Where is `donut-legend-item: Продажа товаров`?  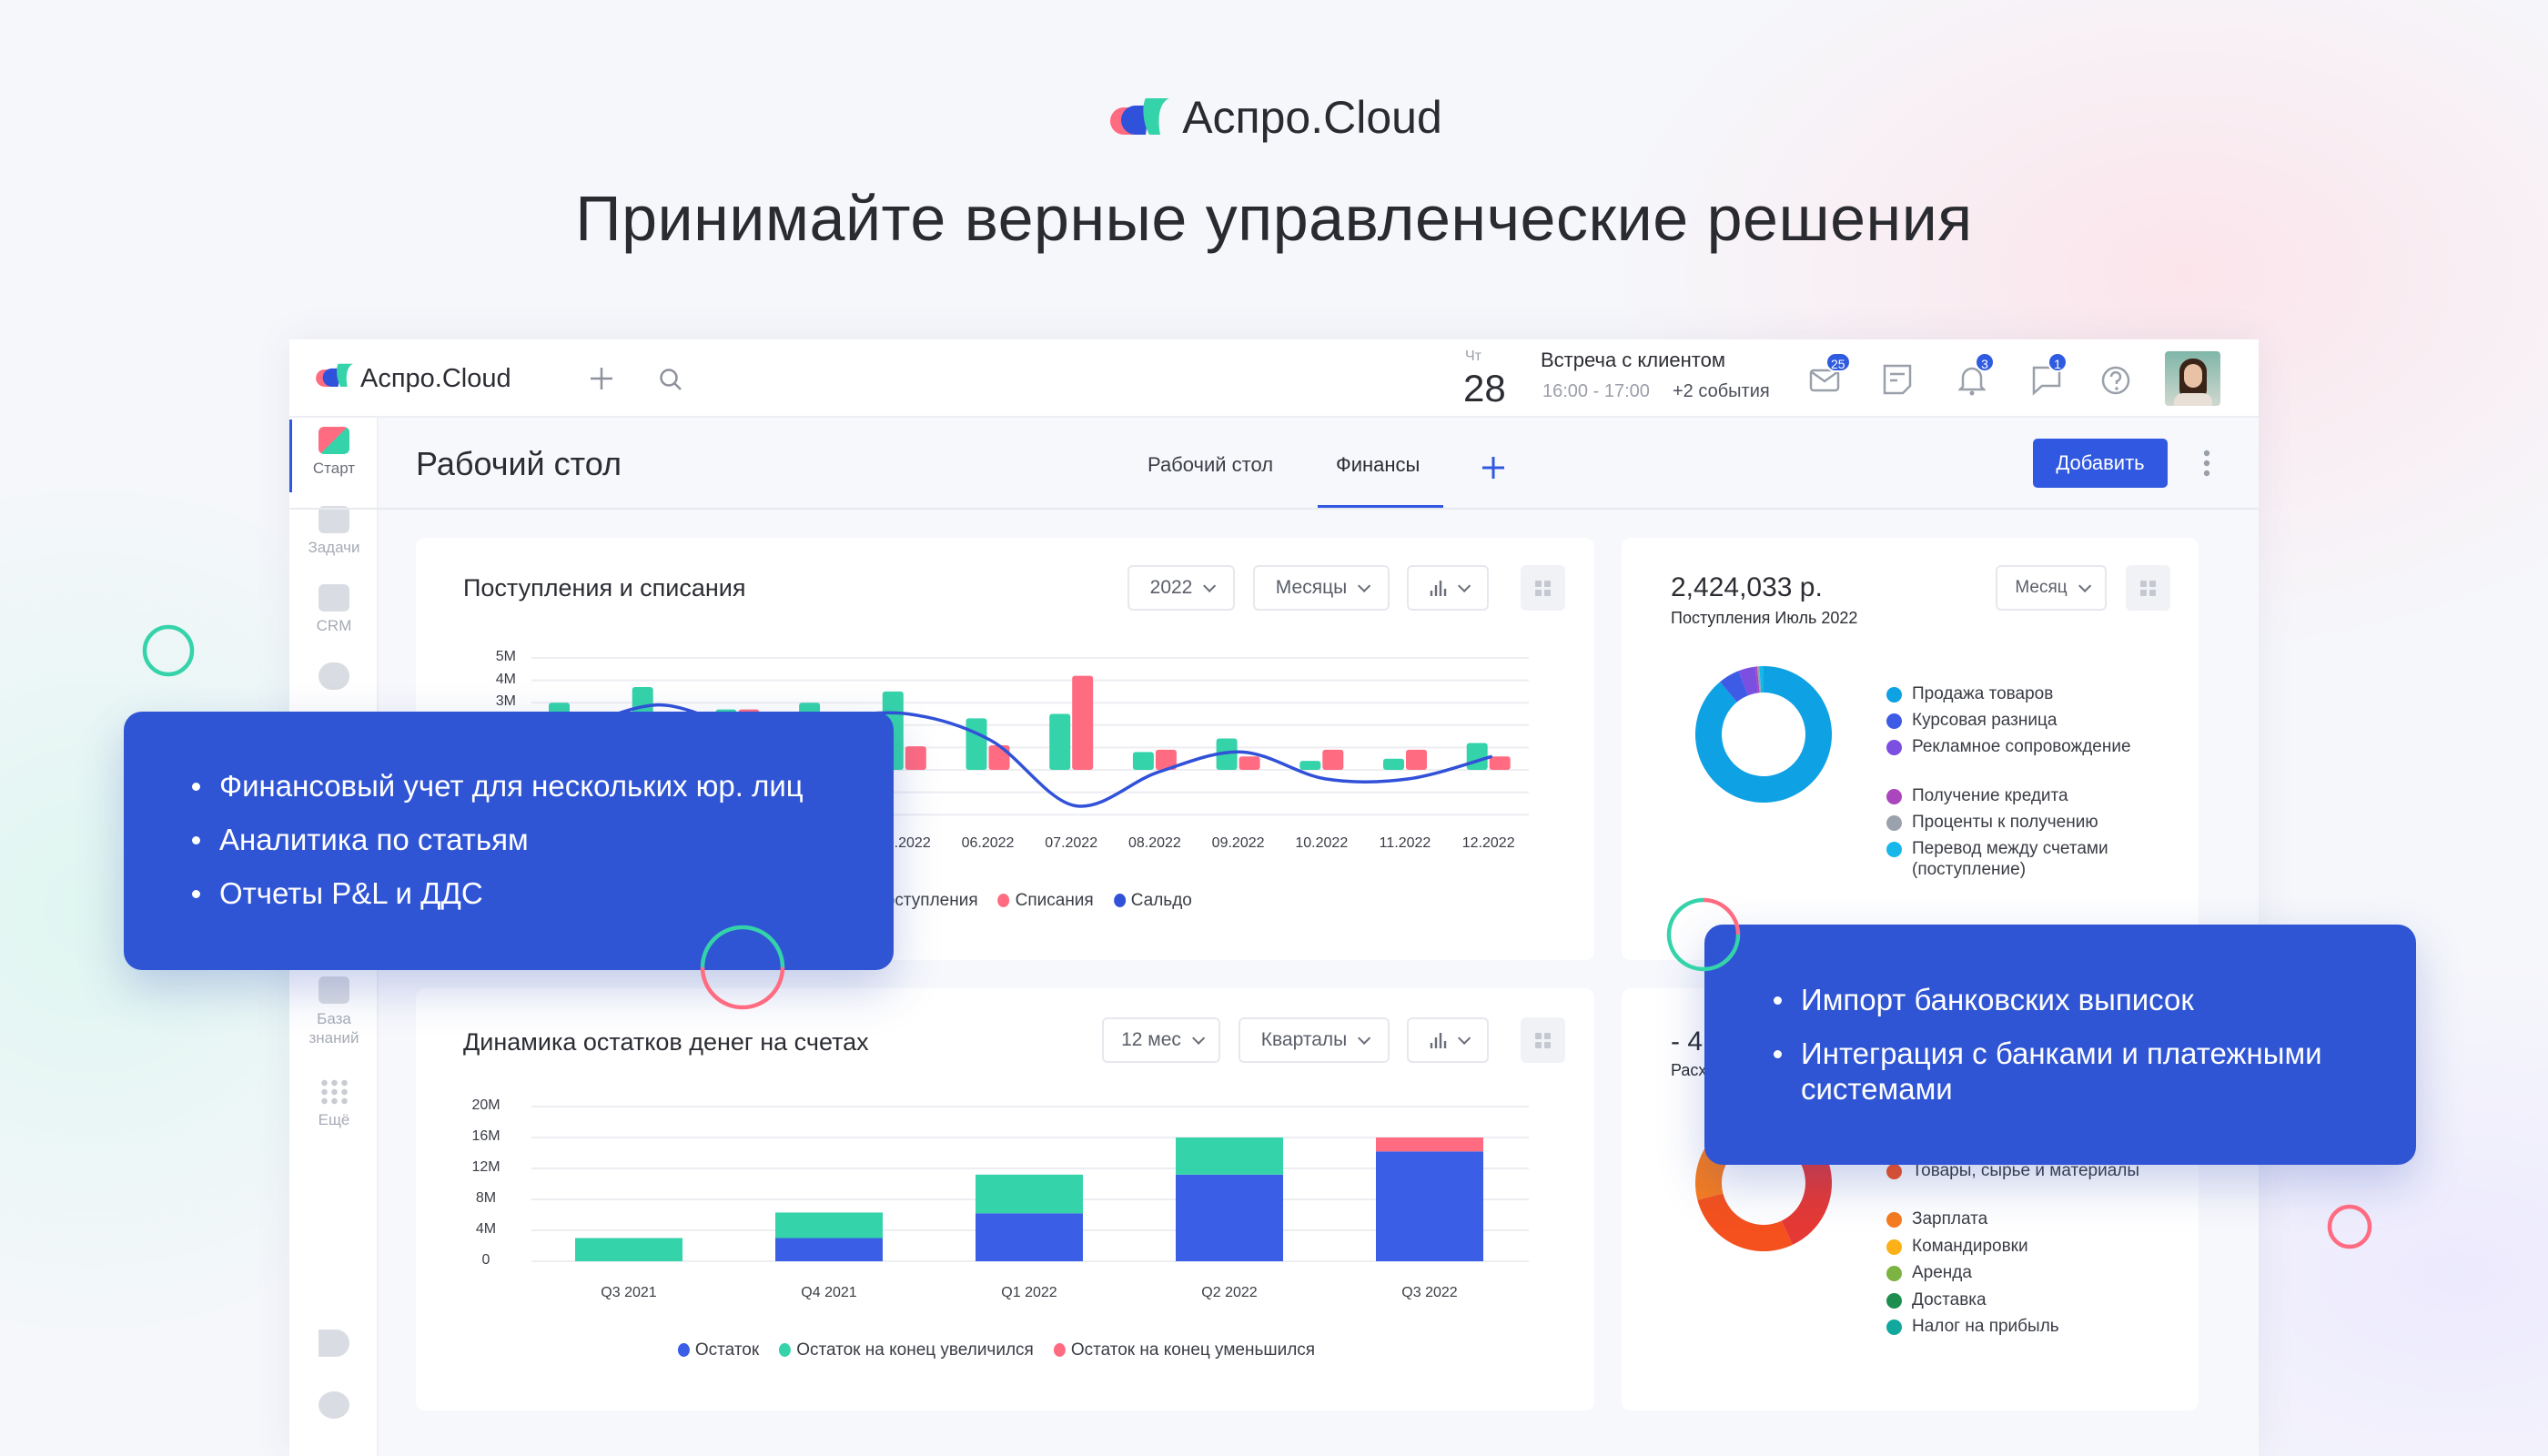 donut-legend-item: Продажа товаров is located at coordinates (2023, 694).